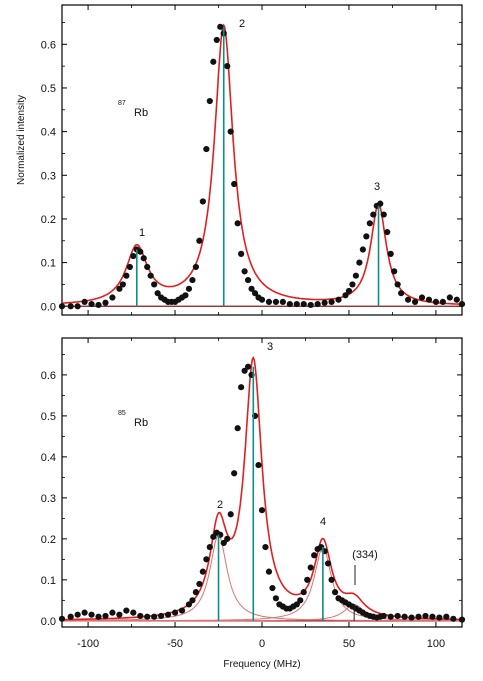  What do you see at coordinates (349, 644) in the screenshot?
I see `x-tick-label: 50` at bounding box center [349, 644].